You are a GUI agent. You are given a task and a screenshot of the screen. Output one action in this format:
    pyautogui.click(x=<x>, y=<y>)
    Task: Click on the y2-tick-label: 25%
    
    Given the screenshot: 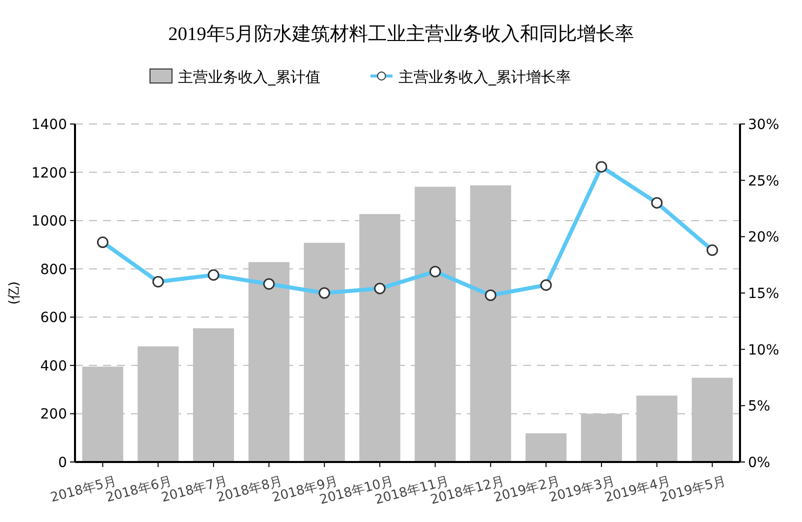 What is the action you would take?
    pyautogui.click(x=764, y=181)
    